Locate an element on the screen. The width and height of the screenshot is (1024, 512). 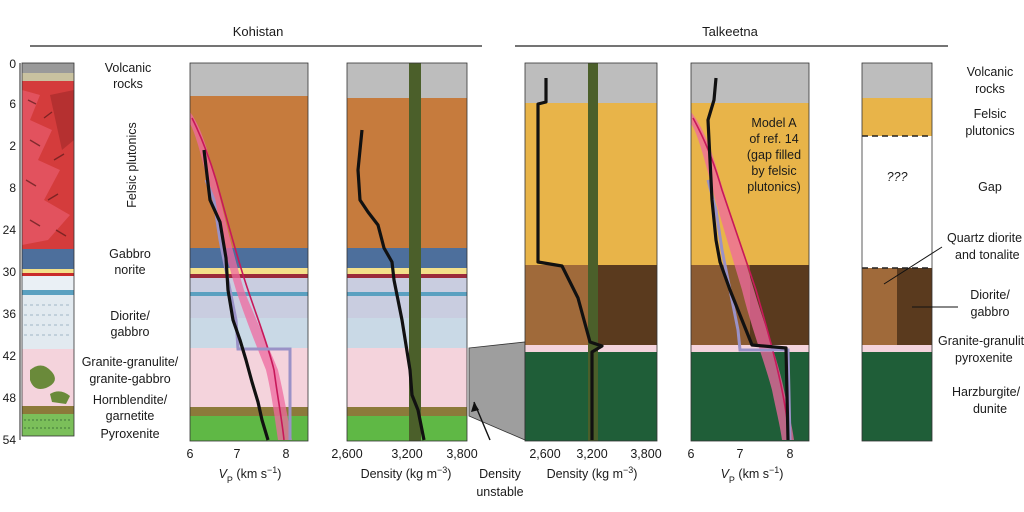
vp1-tick-6: 6 is located at coordinates (190, 454).